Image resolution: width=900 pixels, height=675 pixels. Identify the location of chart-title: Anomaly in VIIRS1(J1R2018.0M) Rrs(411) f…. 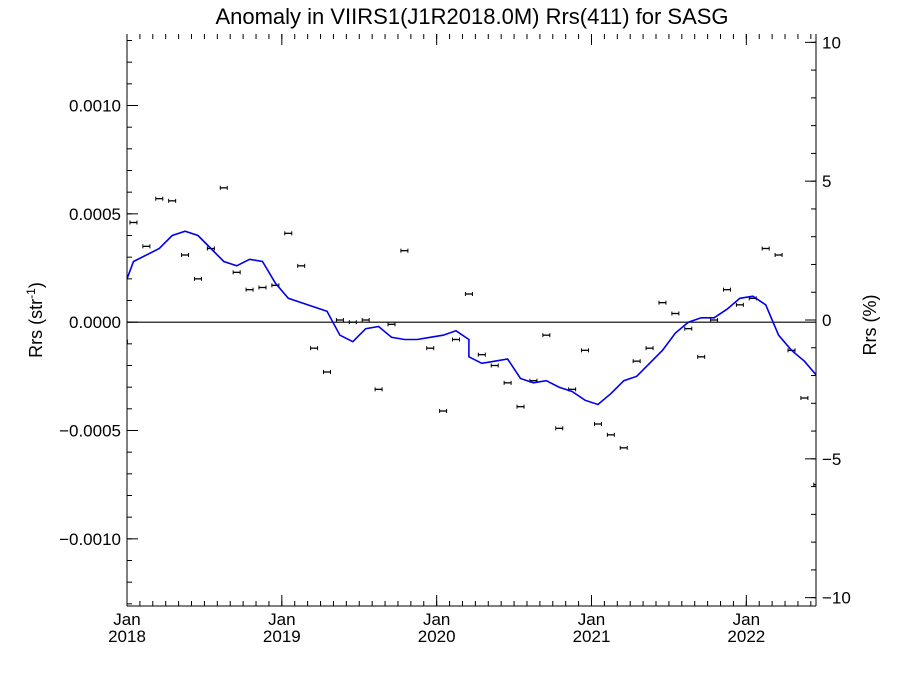
(471, 16).